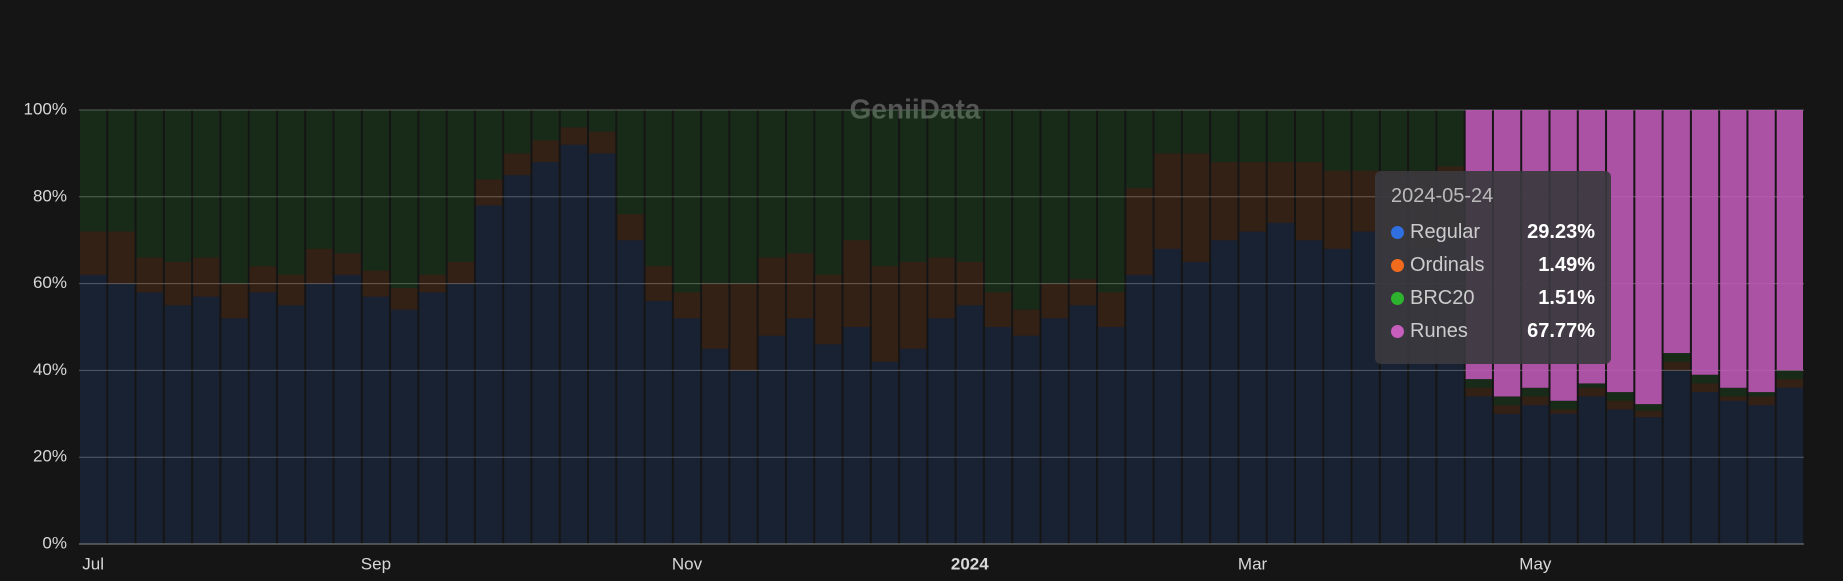 This screenshot has width=1843, height=581. I want to click on y-tick-label: 40%, so click(50, 369).